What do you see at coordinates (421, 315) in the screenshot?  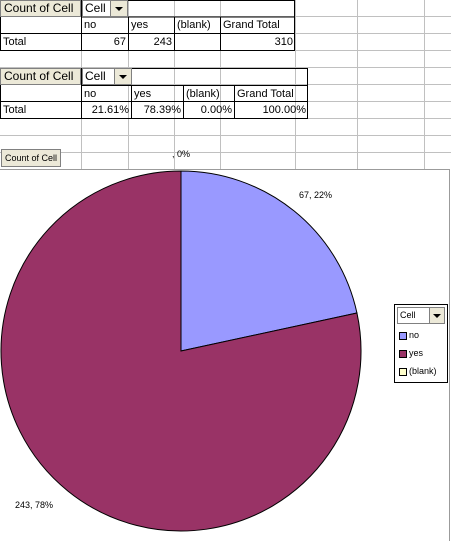 I see `legend-cell-field-dropdown: Cell` at bounding box center [421, 315].